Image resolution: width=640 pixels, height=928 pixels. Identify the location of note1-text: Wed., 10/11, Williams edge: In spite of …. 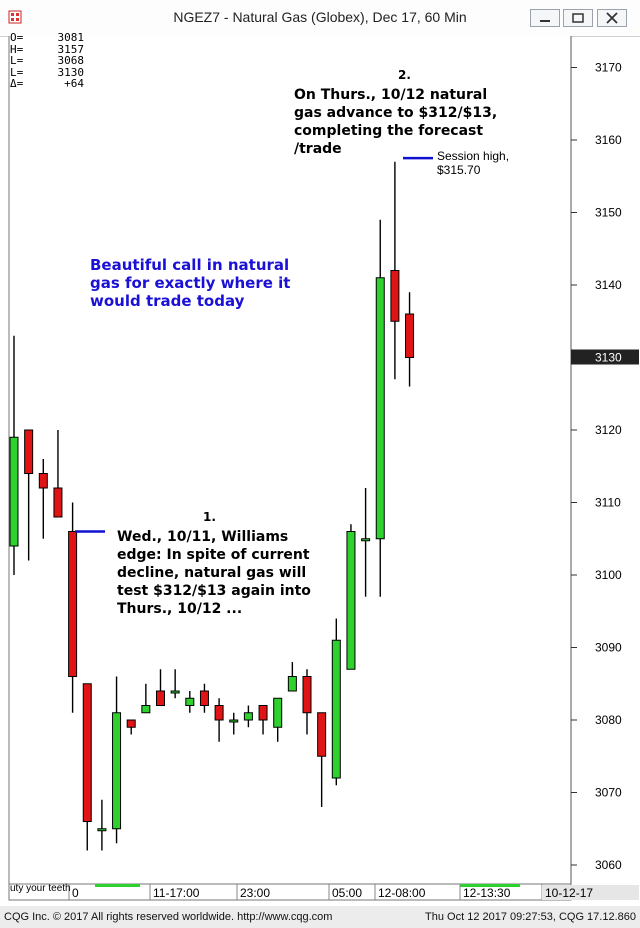
(214, 573).